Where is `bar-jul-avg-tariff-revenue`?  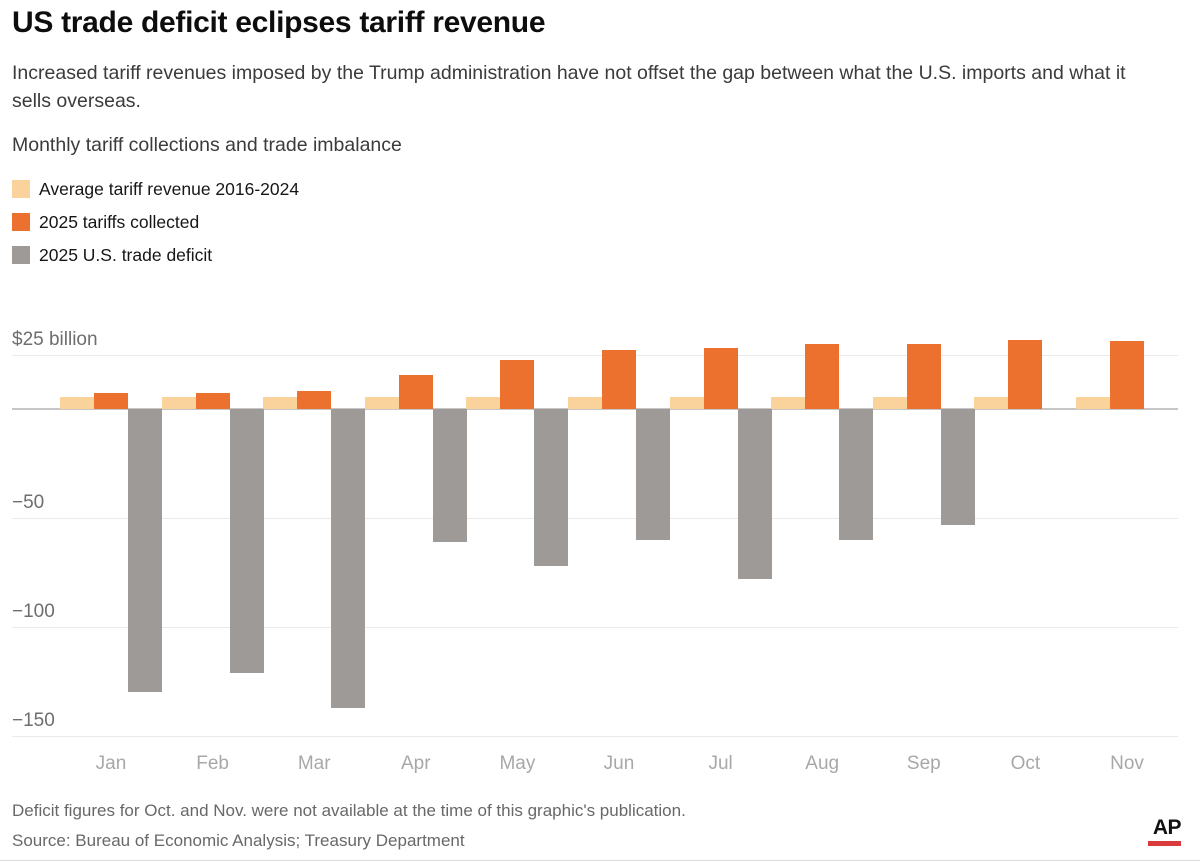
bar-jul-avg-tariff-revenue is located at coordinates (686, 403).